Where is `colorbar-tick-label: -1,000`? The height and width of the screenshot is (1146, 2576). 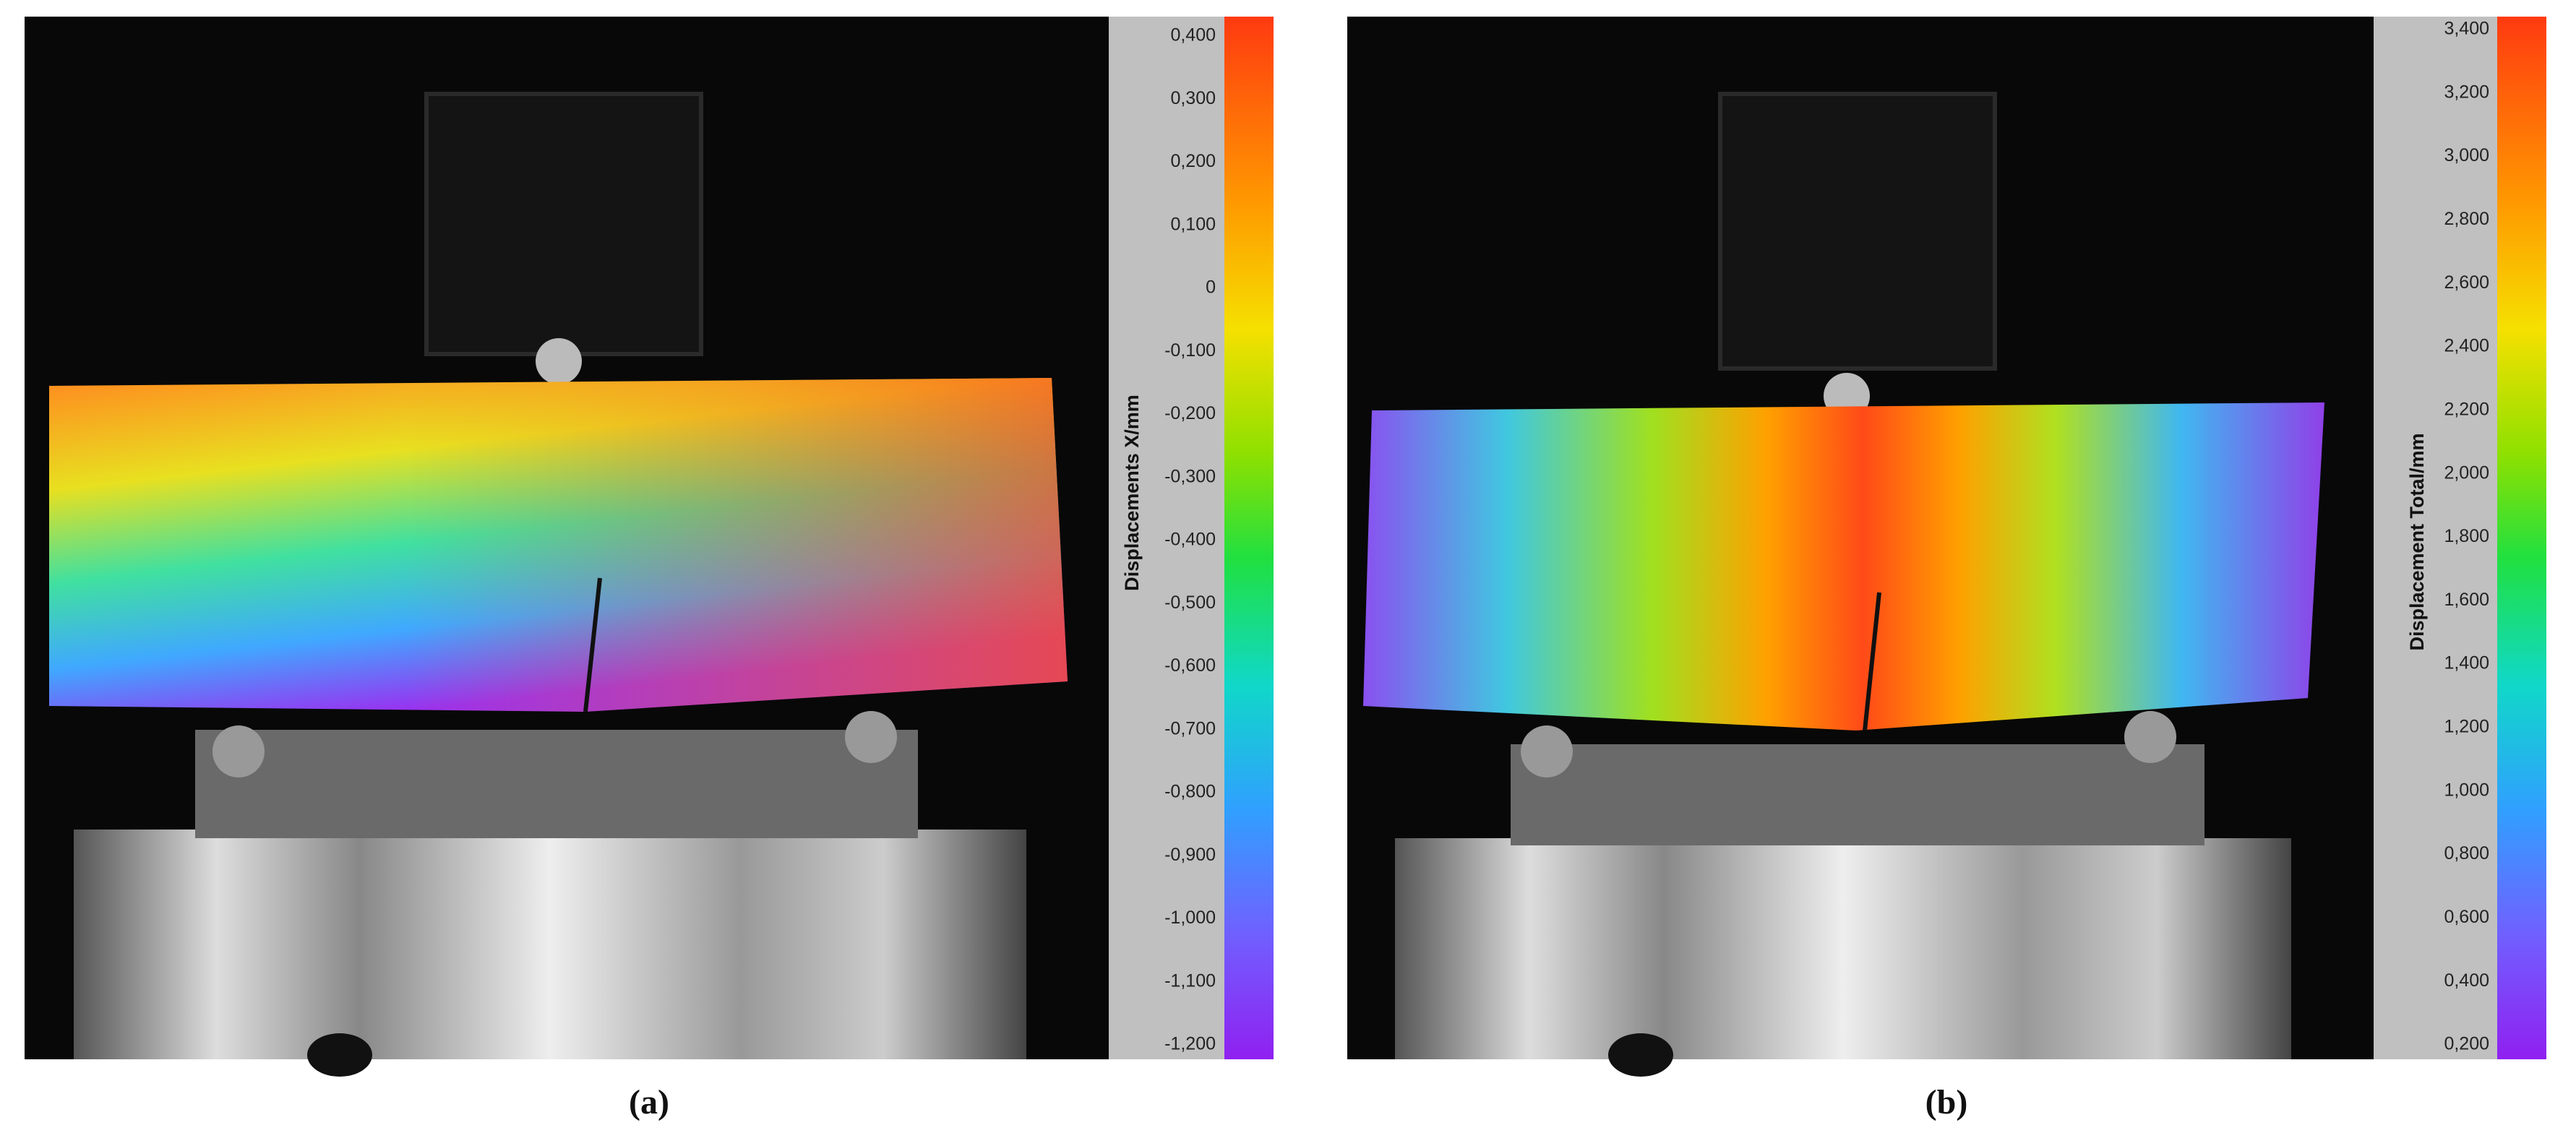
colorbar-tick-label: -1,000 is located at coordinates (1190, 918).